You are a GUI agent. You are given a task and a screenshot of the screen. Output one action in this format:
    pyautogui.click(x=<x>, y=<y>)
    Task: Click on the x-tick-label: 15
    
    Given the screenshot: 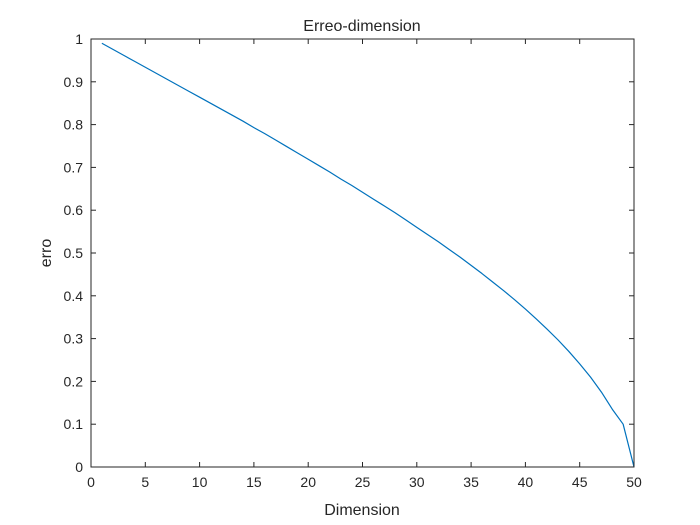 What is the action you would take?
    pyautogui.click(x=254, y=482)
    